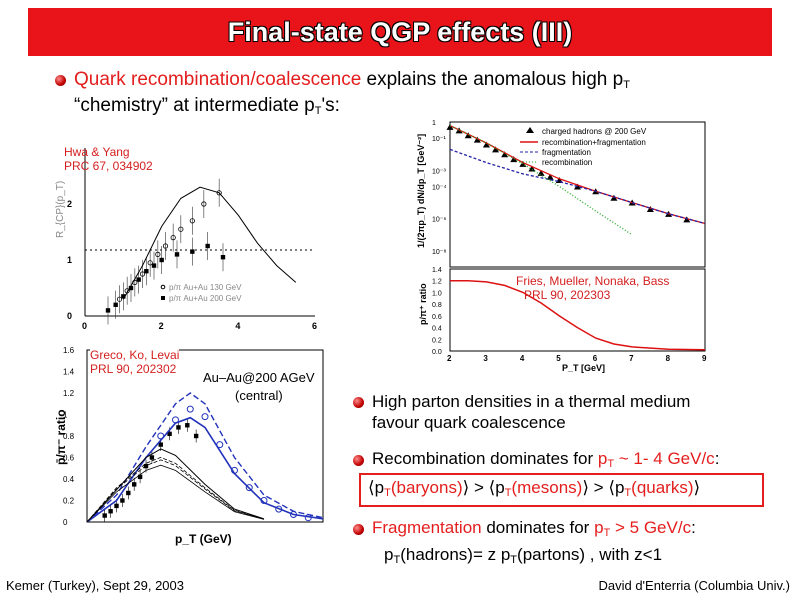  What do you see at coordinates (483, 487) in the screenshot?
I see `bracket: ⟩ > ⟨p` at bounding box center [483, 487].